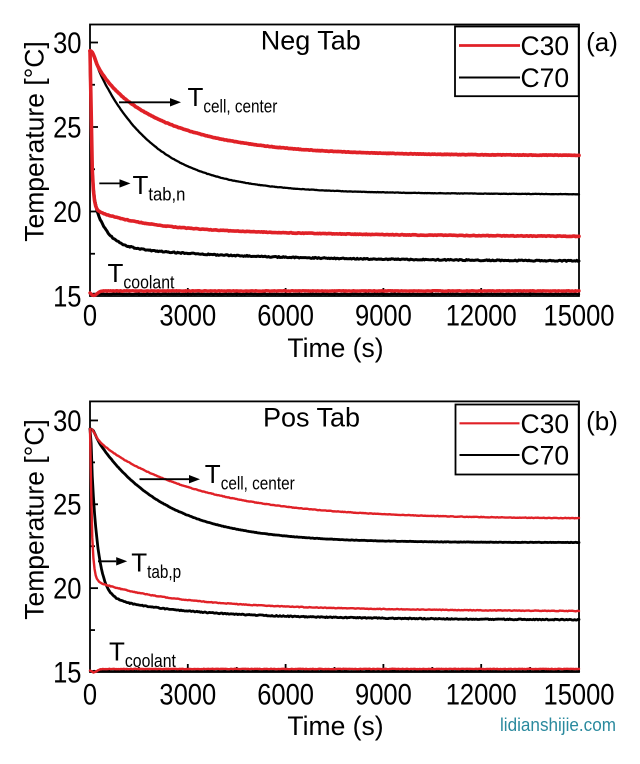 The image size is (640, 764). I want to click on svg-text: Neg Tab, so click(311, 40).